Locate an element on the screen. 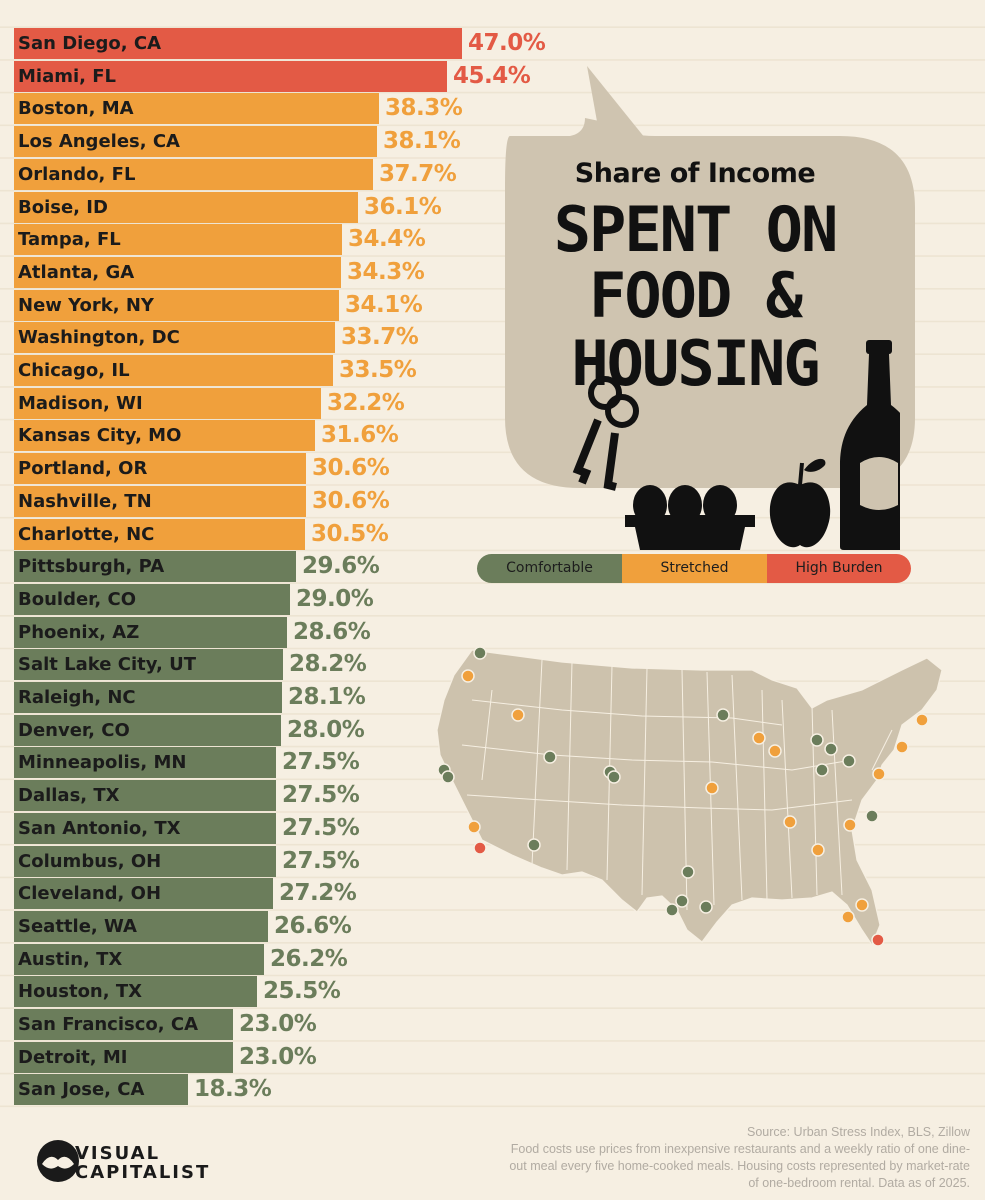  bar-row: Tampa, FL 34.4% is located at coordinates (492, 240).